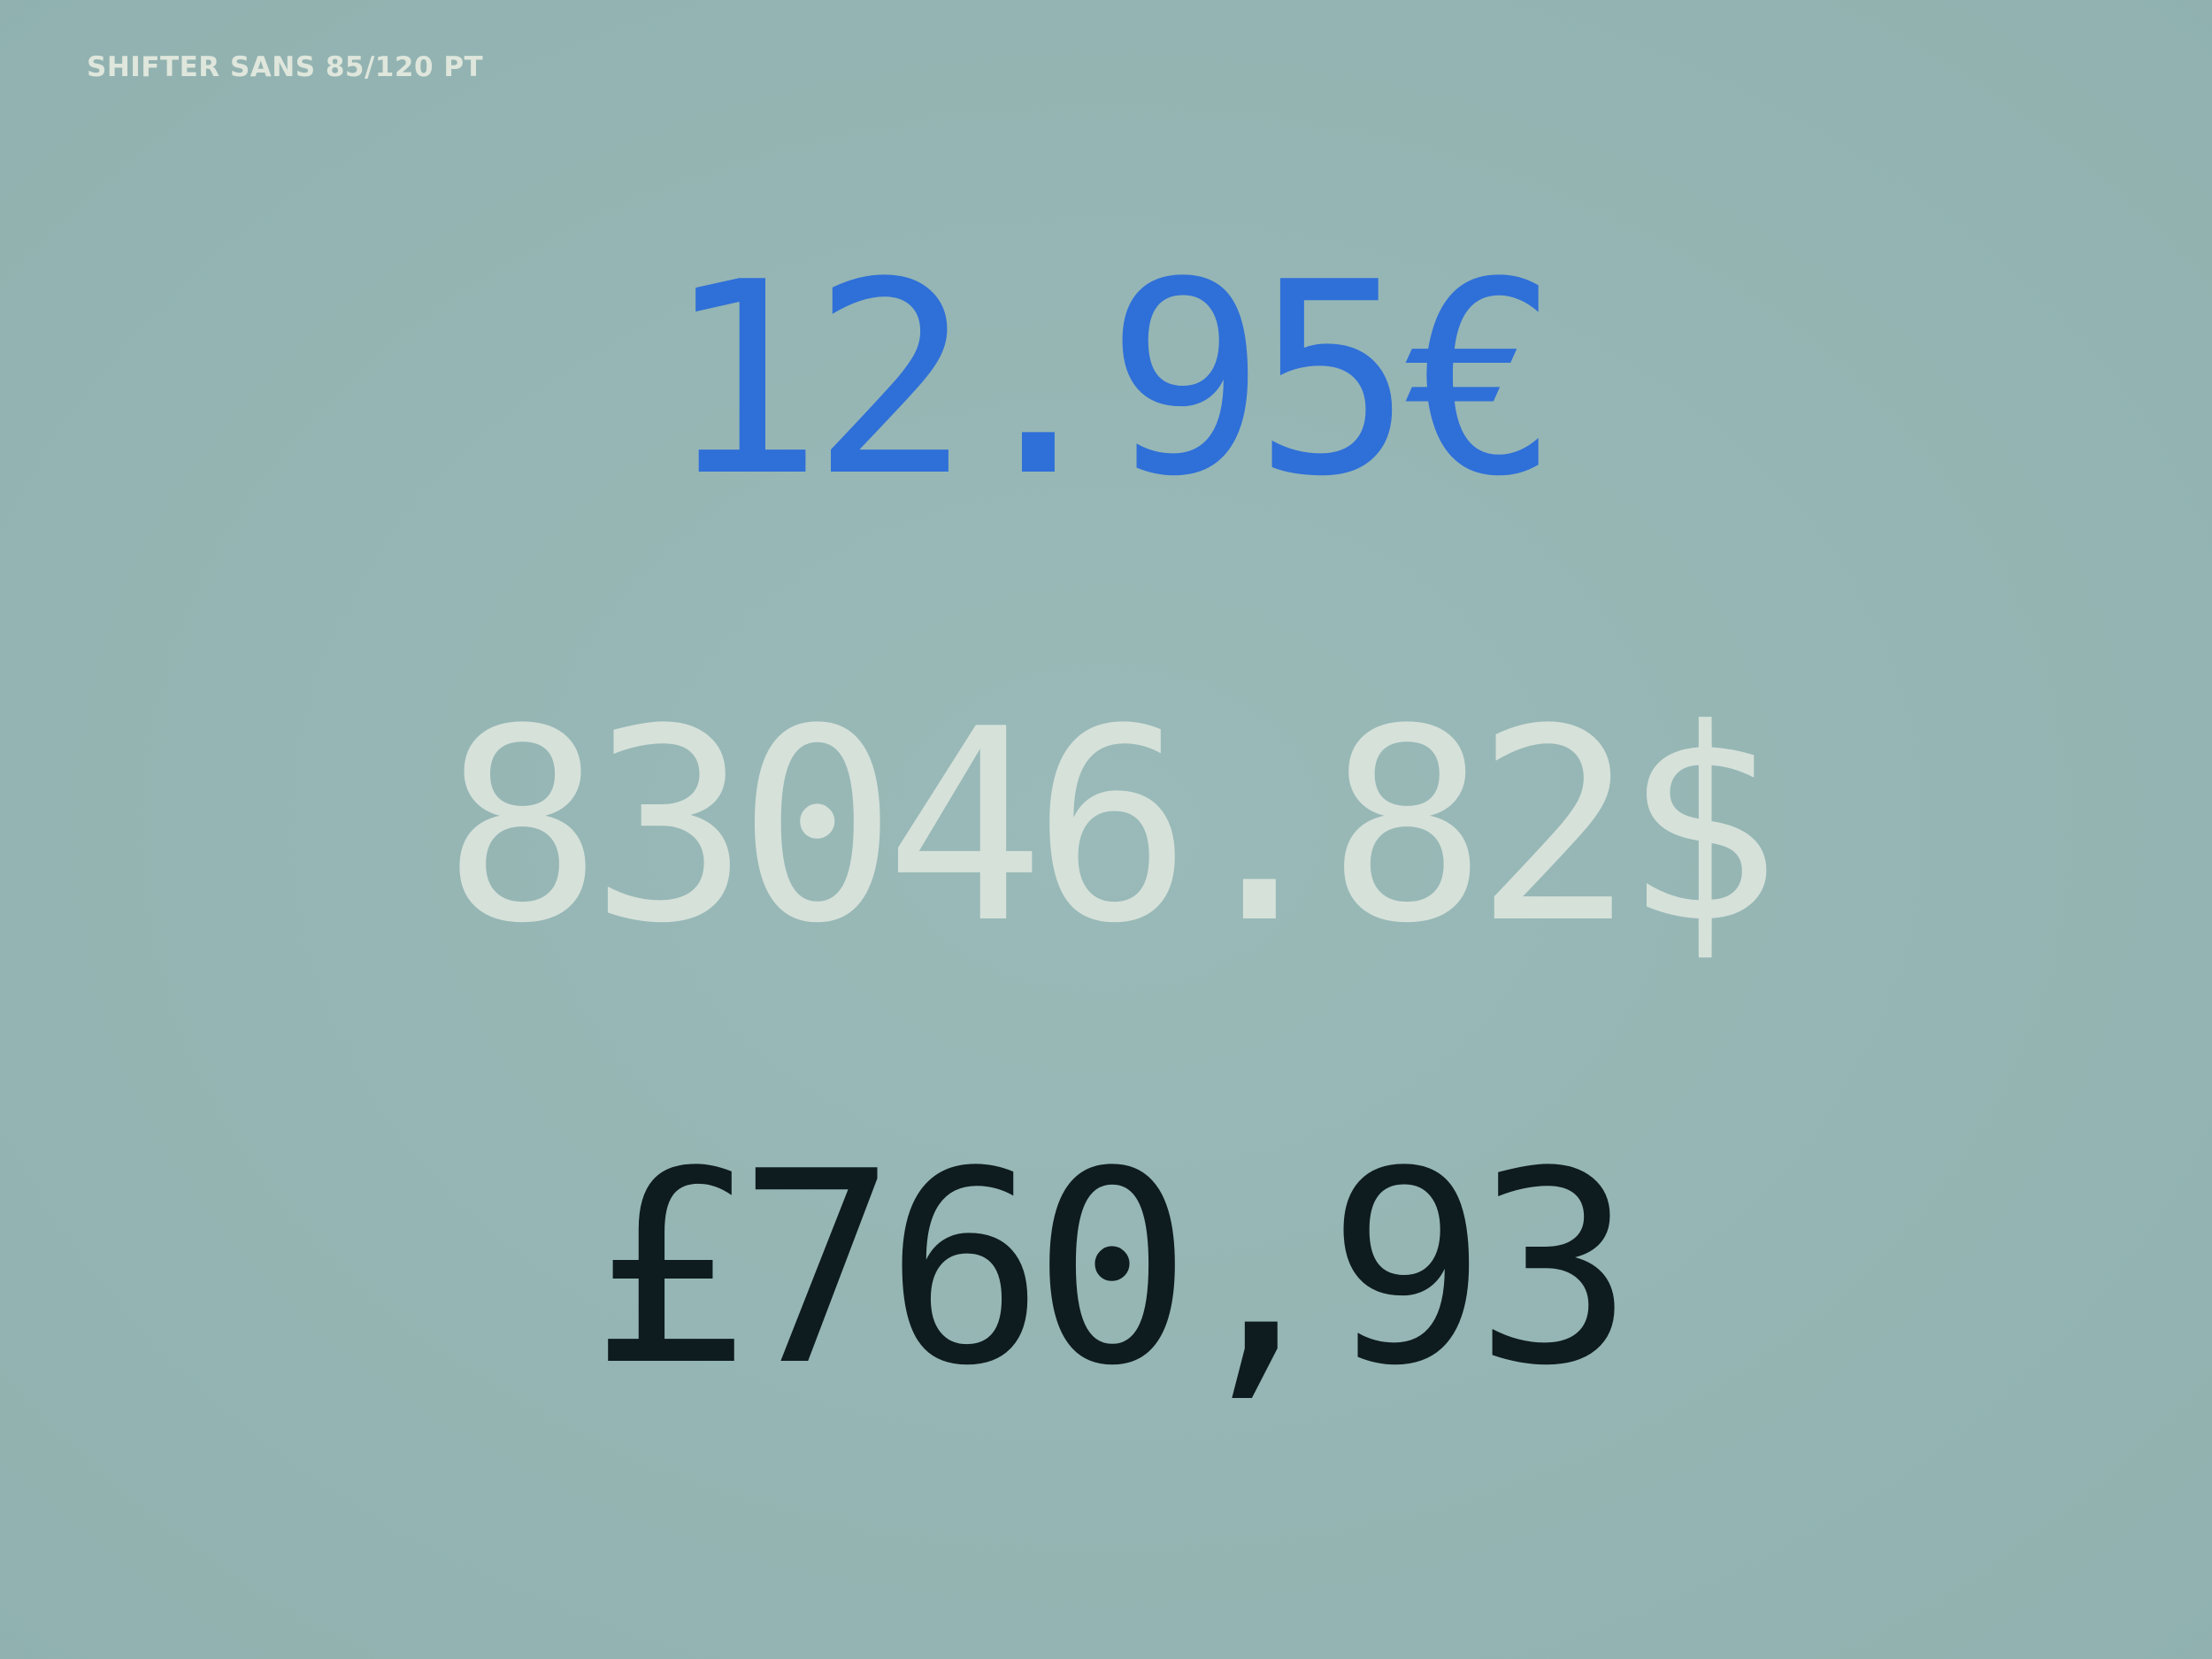  Describe the element at coordinates (1111, 1270) in the screenshot. I see `sample-pound-price: £760,93` at that location.